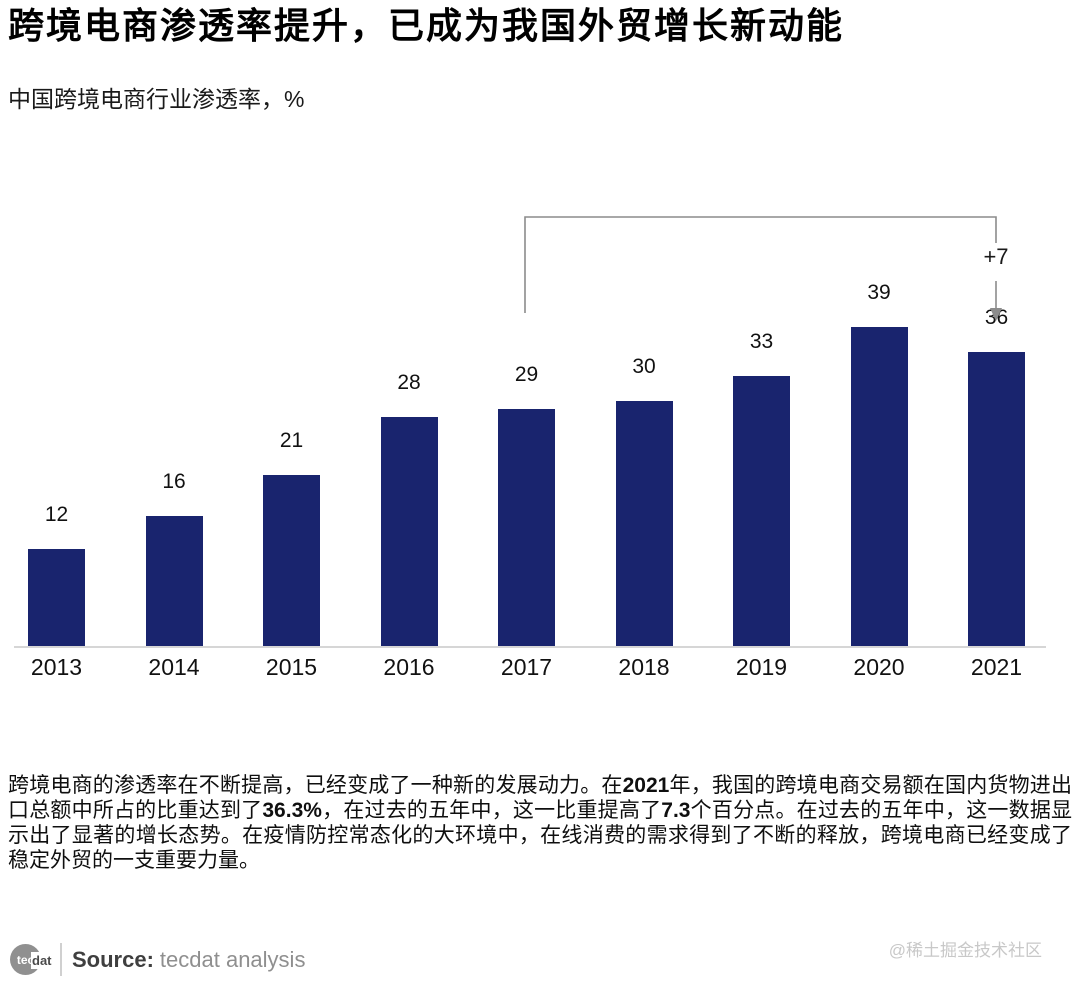 The height and width of the screenshot is (983, 1080). What do you see at coordinates (56, 514) in the screenshot?
I see `bar-value-label: 12` at bounding box center [56, 514].